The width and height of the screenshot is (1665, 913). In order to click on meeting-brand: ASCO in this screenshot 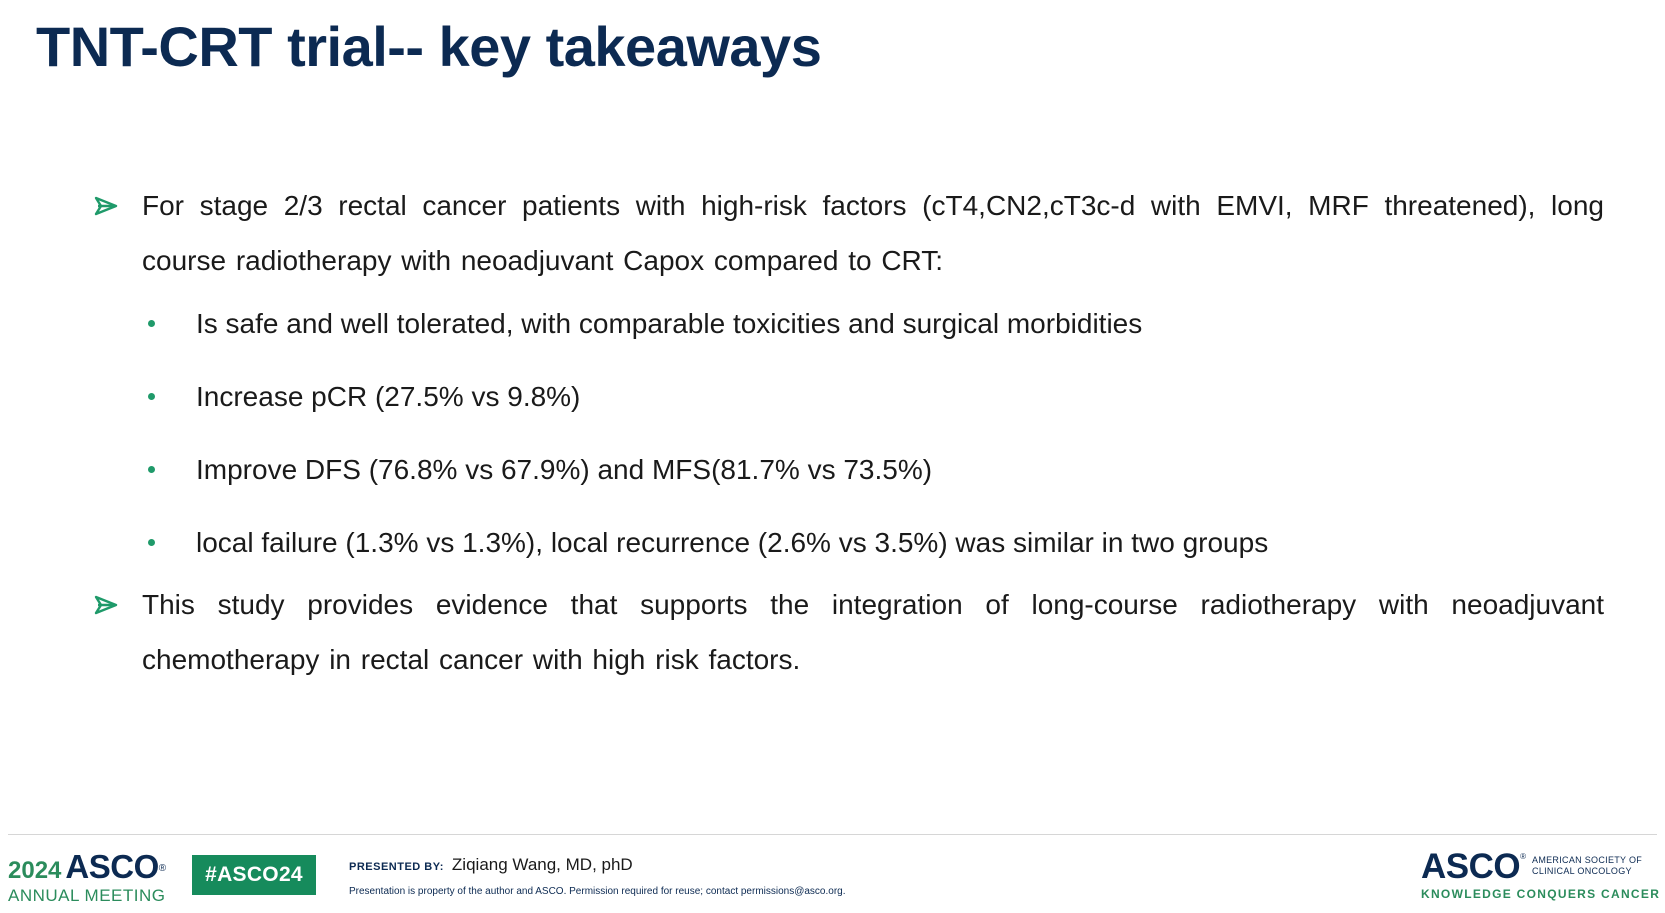, I will do `click(112, 866)`.